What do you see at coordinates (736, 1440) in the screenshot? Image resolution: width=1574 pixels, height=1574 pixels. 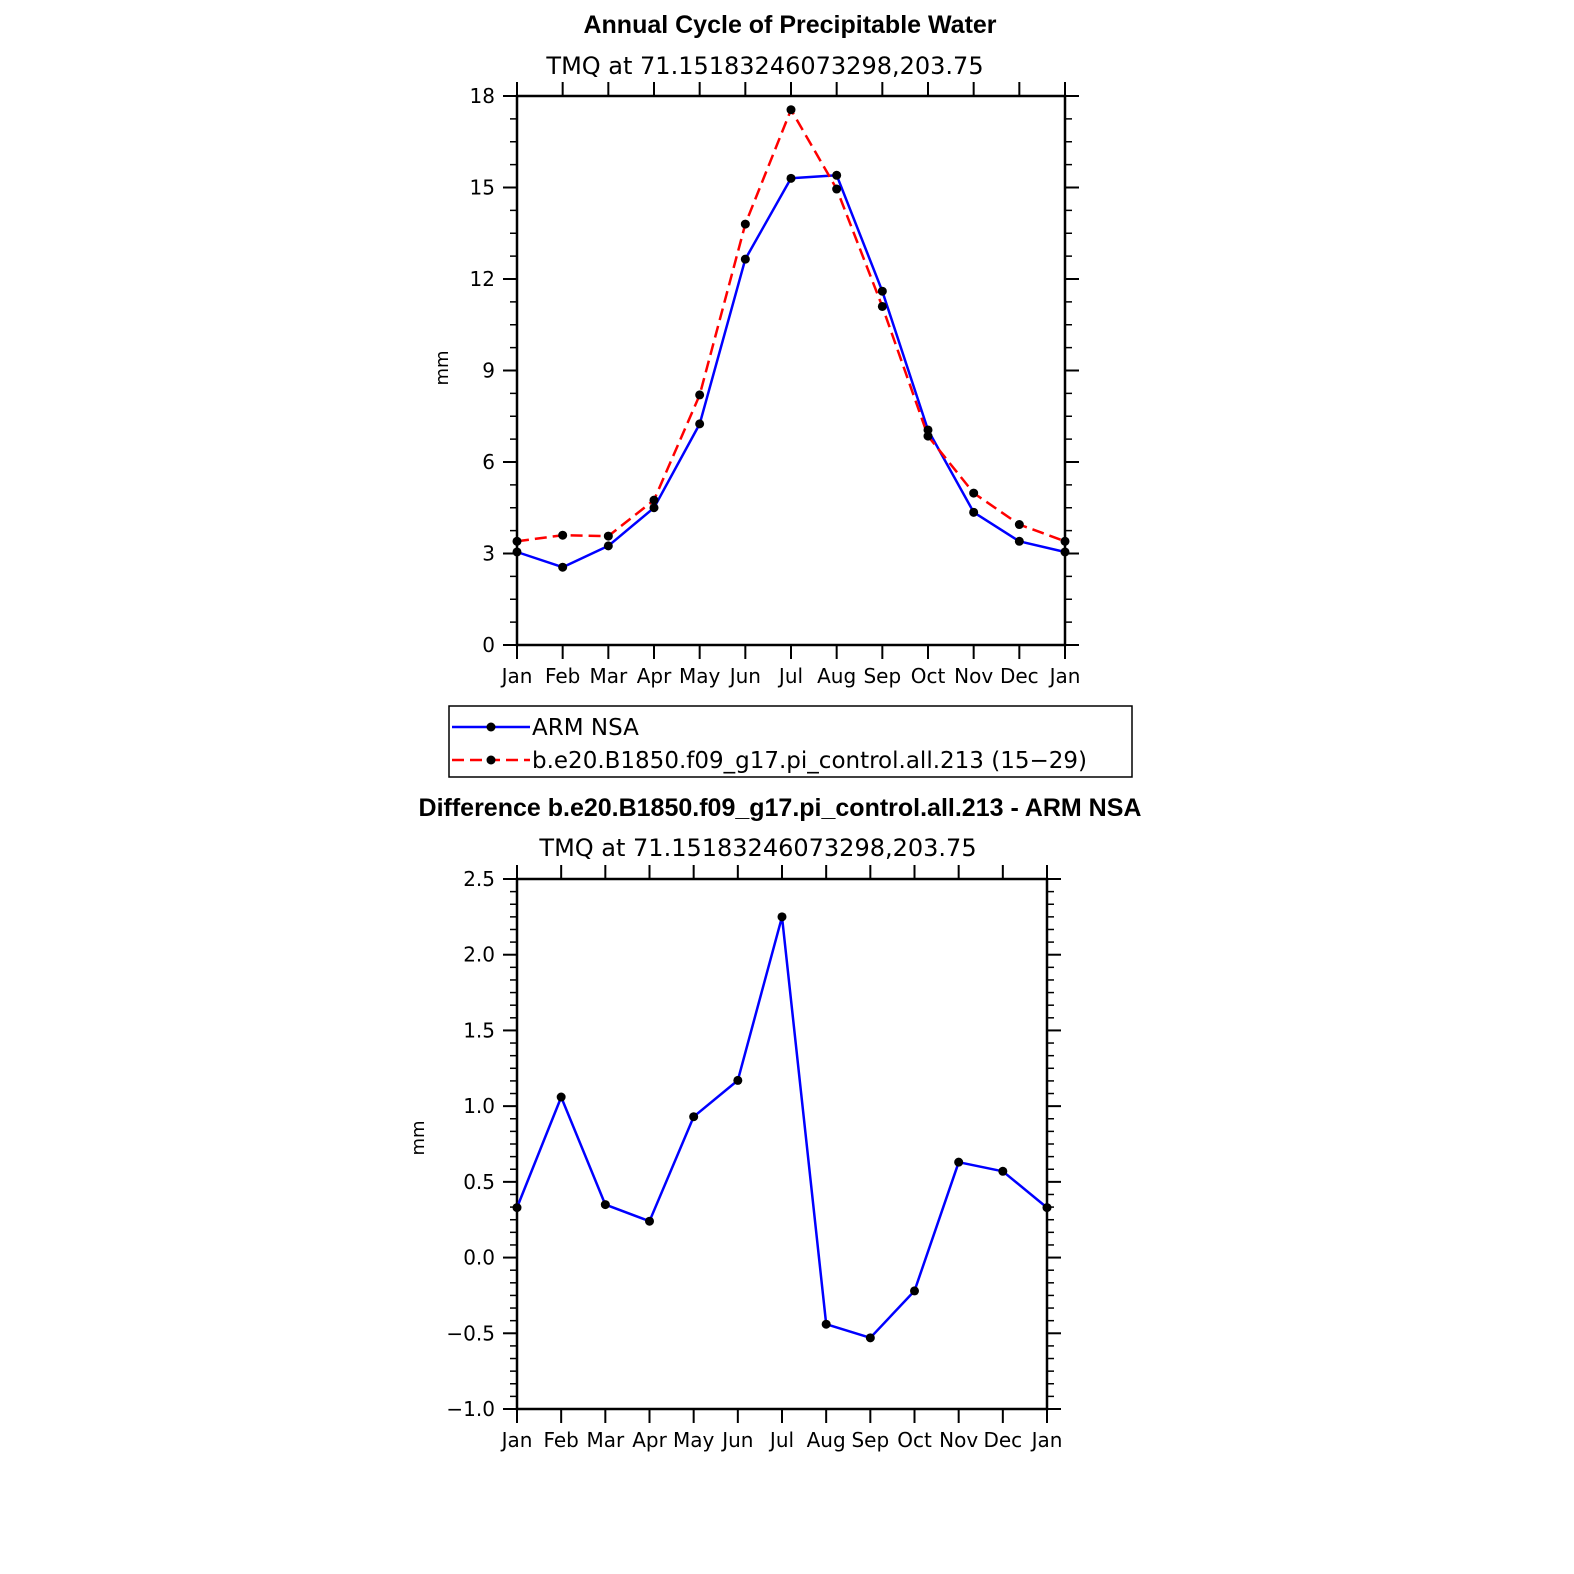 I see `chart-2-xtick-label: Jun` at bounding box center [736, 1440].